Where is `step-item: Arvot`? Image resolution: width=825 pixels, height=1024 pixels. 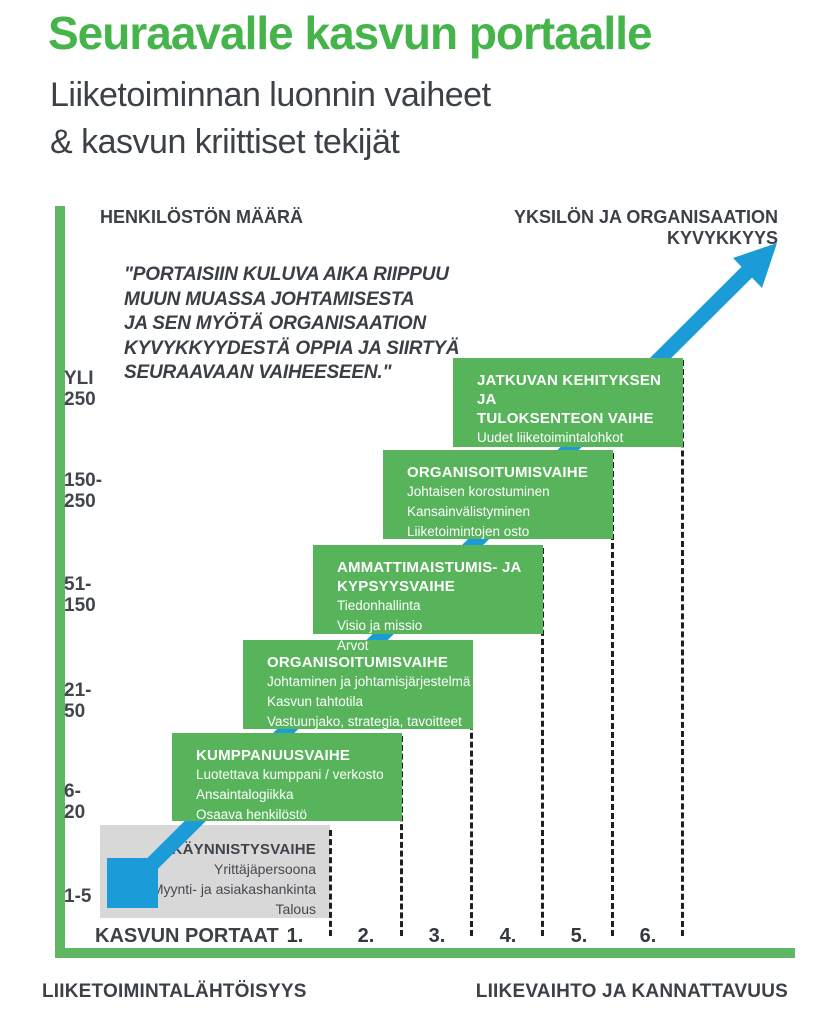 step-item: Arvot is located at coordinates (353, 645).